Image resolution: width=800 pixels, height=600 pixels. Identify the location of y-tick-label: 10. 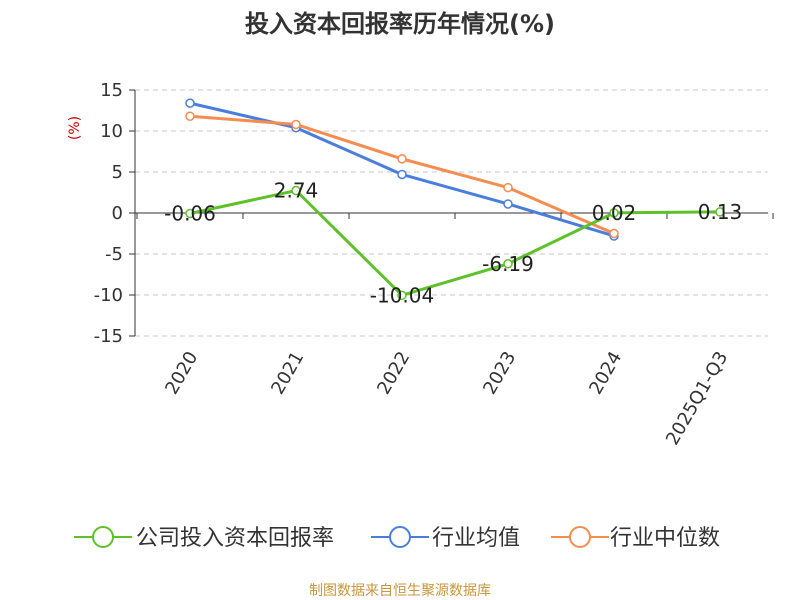
(111, 131).